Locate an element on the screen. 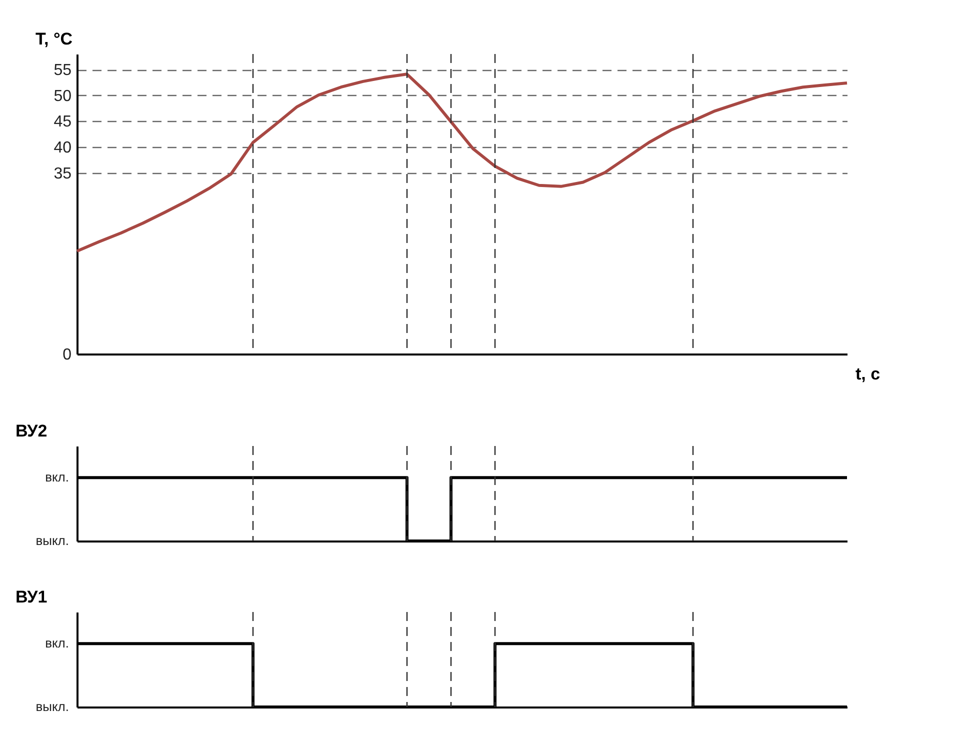 This screenshot has width=960, height=740. x-axis-title: t, c is located at coordinates (868, 374).